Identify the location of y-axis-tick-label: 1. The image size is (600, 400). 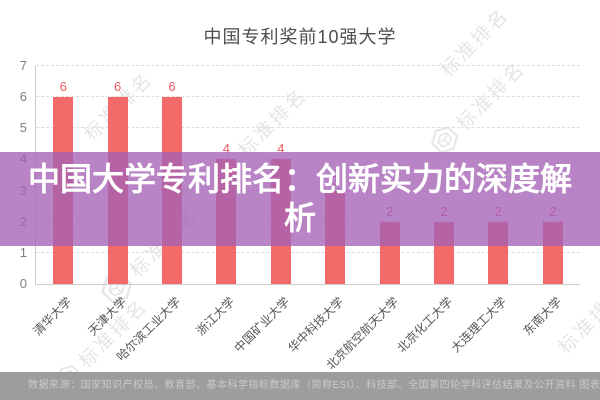
(23, 252).